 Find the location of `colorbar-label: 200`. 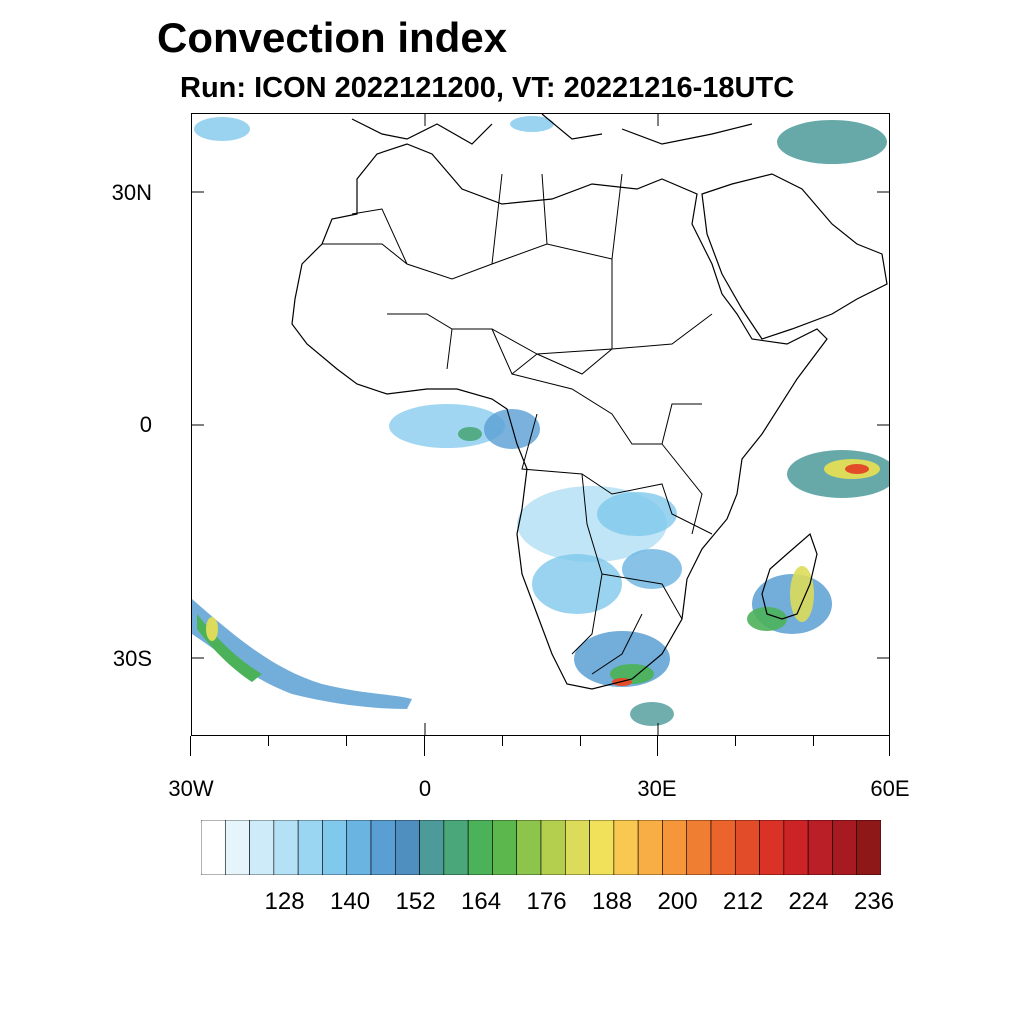

colorbar-label: 200 is located at coordinates (677, 901).